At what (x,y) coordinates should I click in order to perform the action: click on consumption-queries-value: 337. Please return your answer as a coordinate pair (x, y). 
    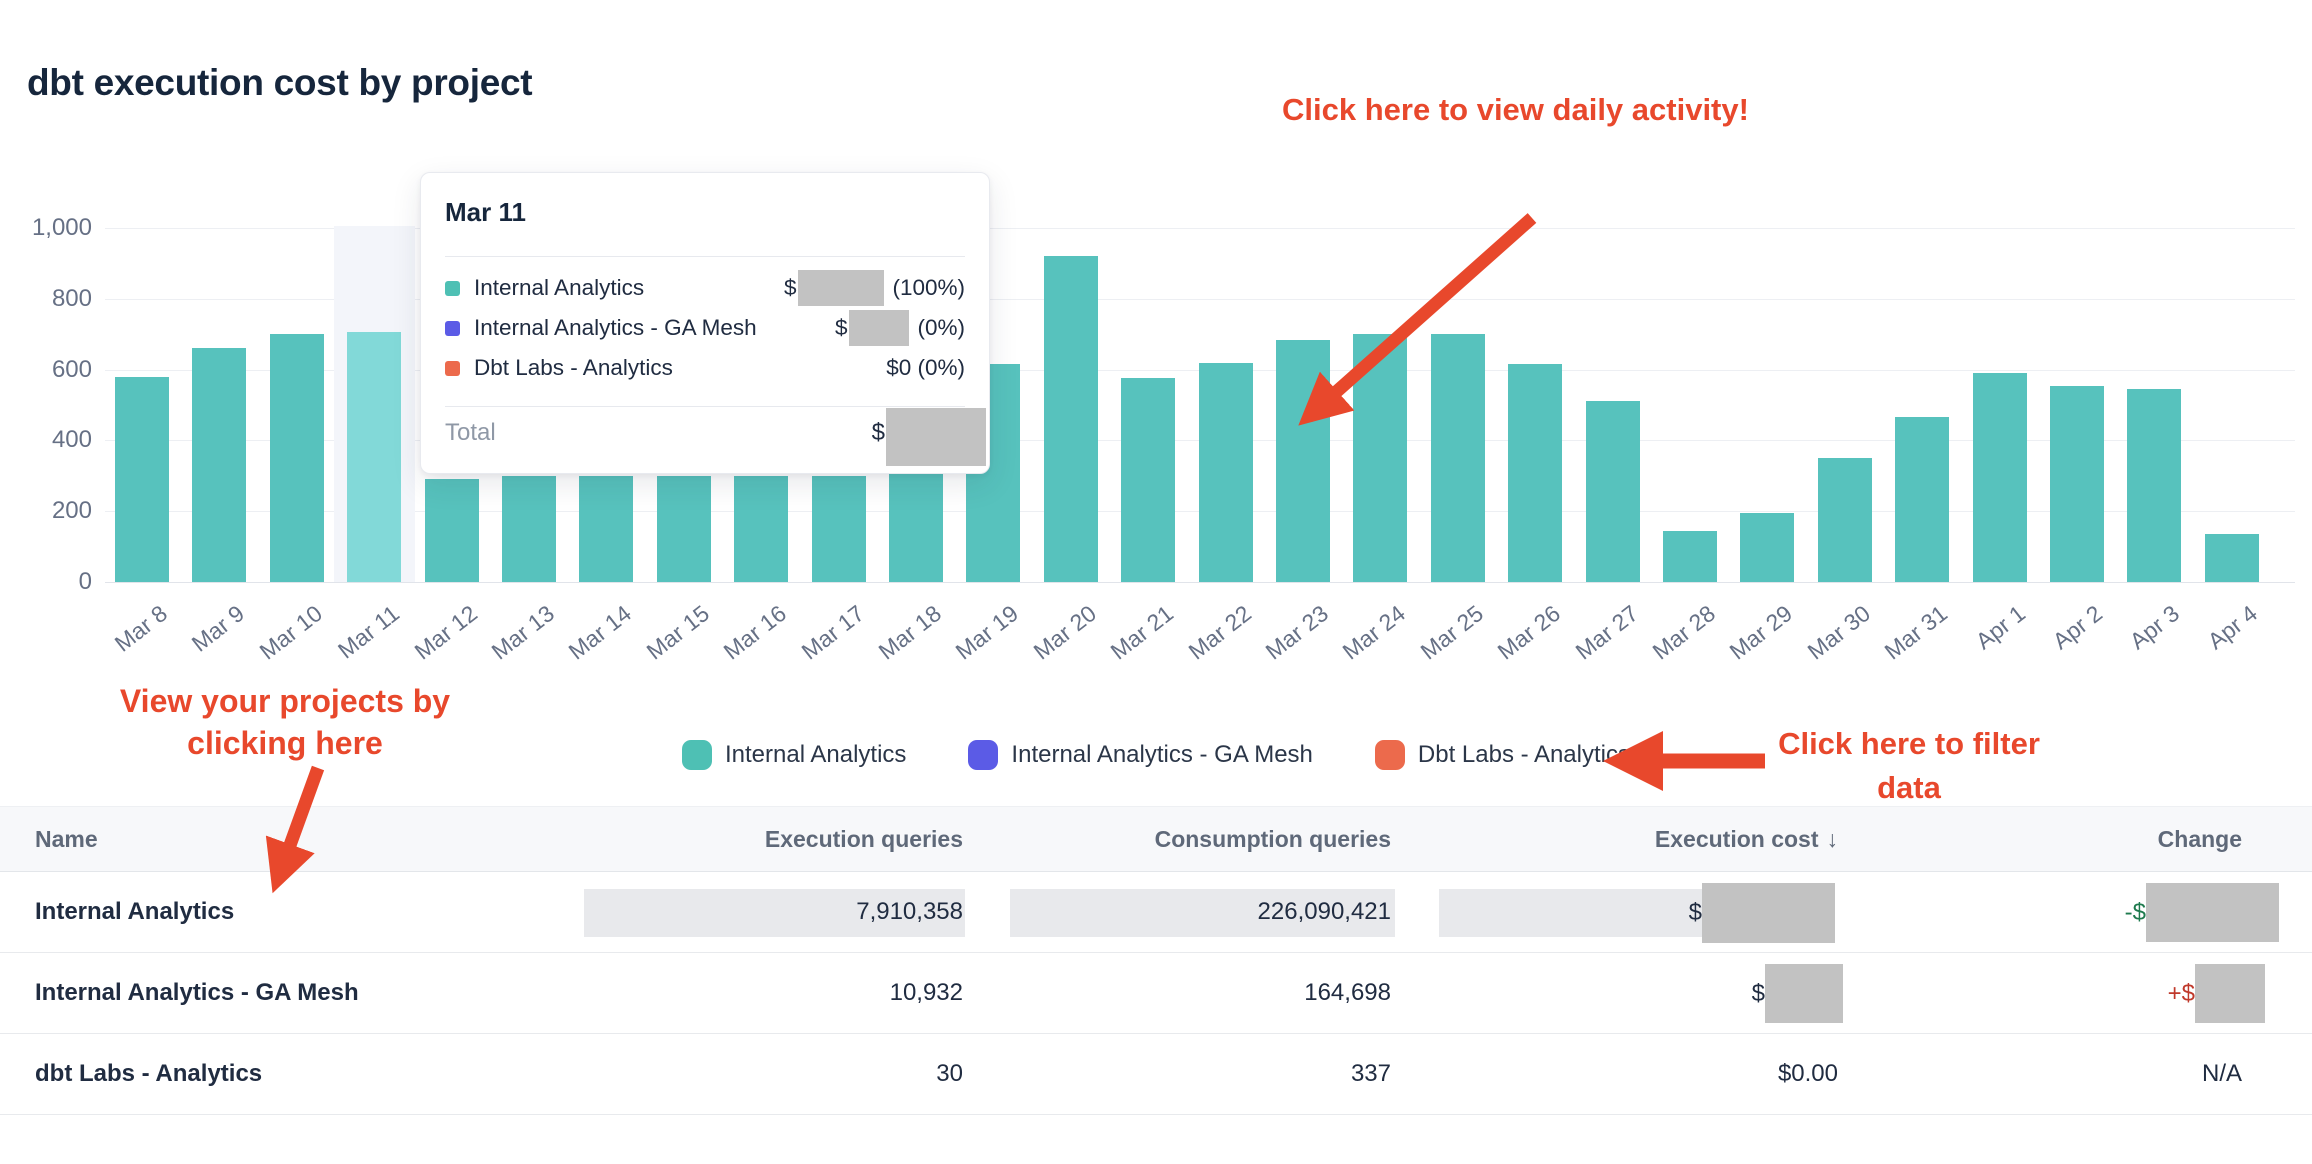
    Looking at the image, I should click on (1370, 1073).